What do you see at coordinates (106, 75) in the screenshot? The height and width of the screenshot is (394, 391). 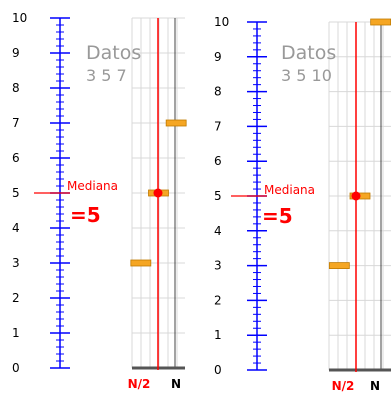 I see `datos-values: 3 5 7` at bounding box center [106, 75].